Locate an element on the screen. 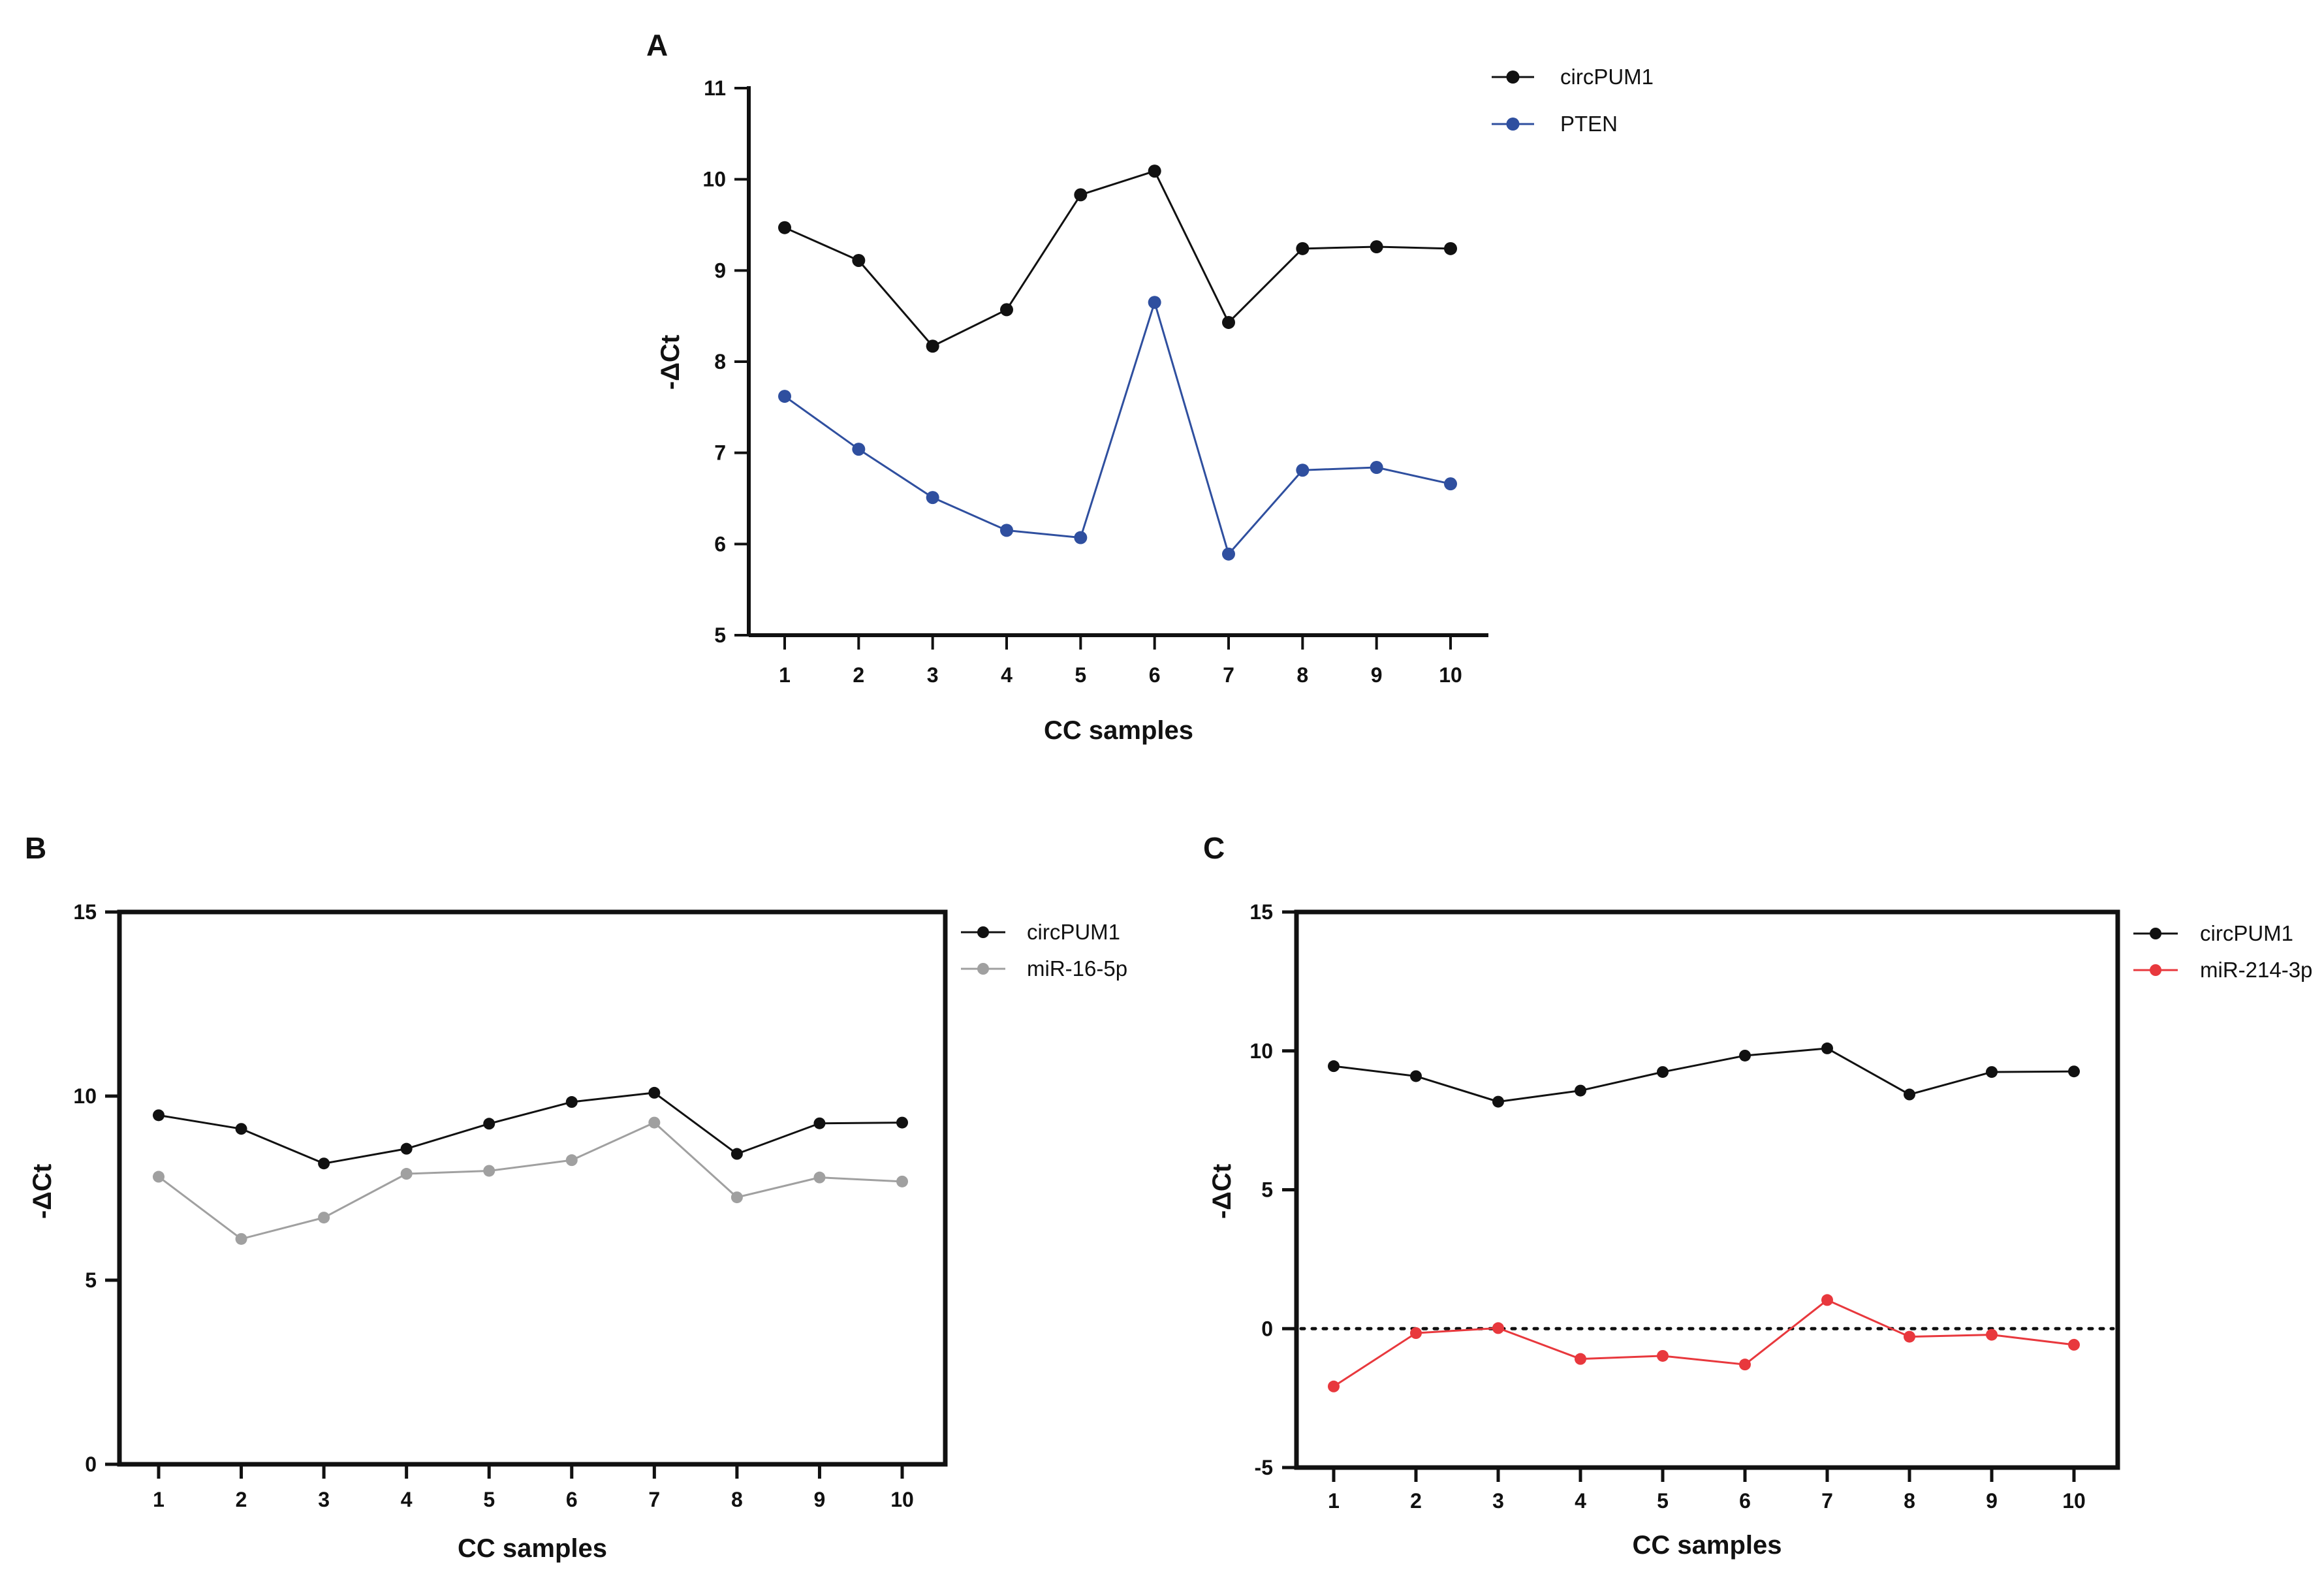 The image size is (2324, 1572). plot-frame is located at coordinates (532, 1188).